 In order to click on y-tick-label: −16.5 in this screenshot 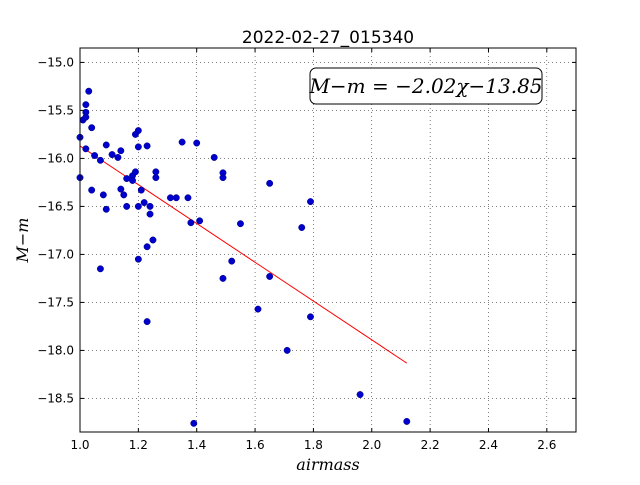, I will do `click(55, 206)`.